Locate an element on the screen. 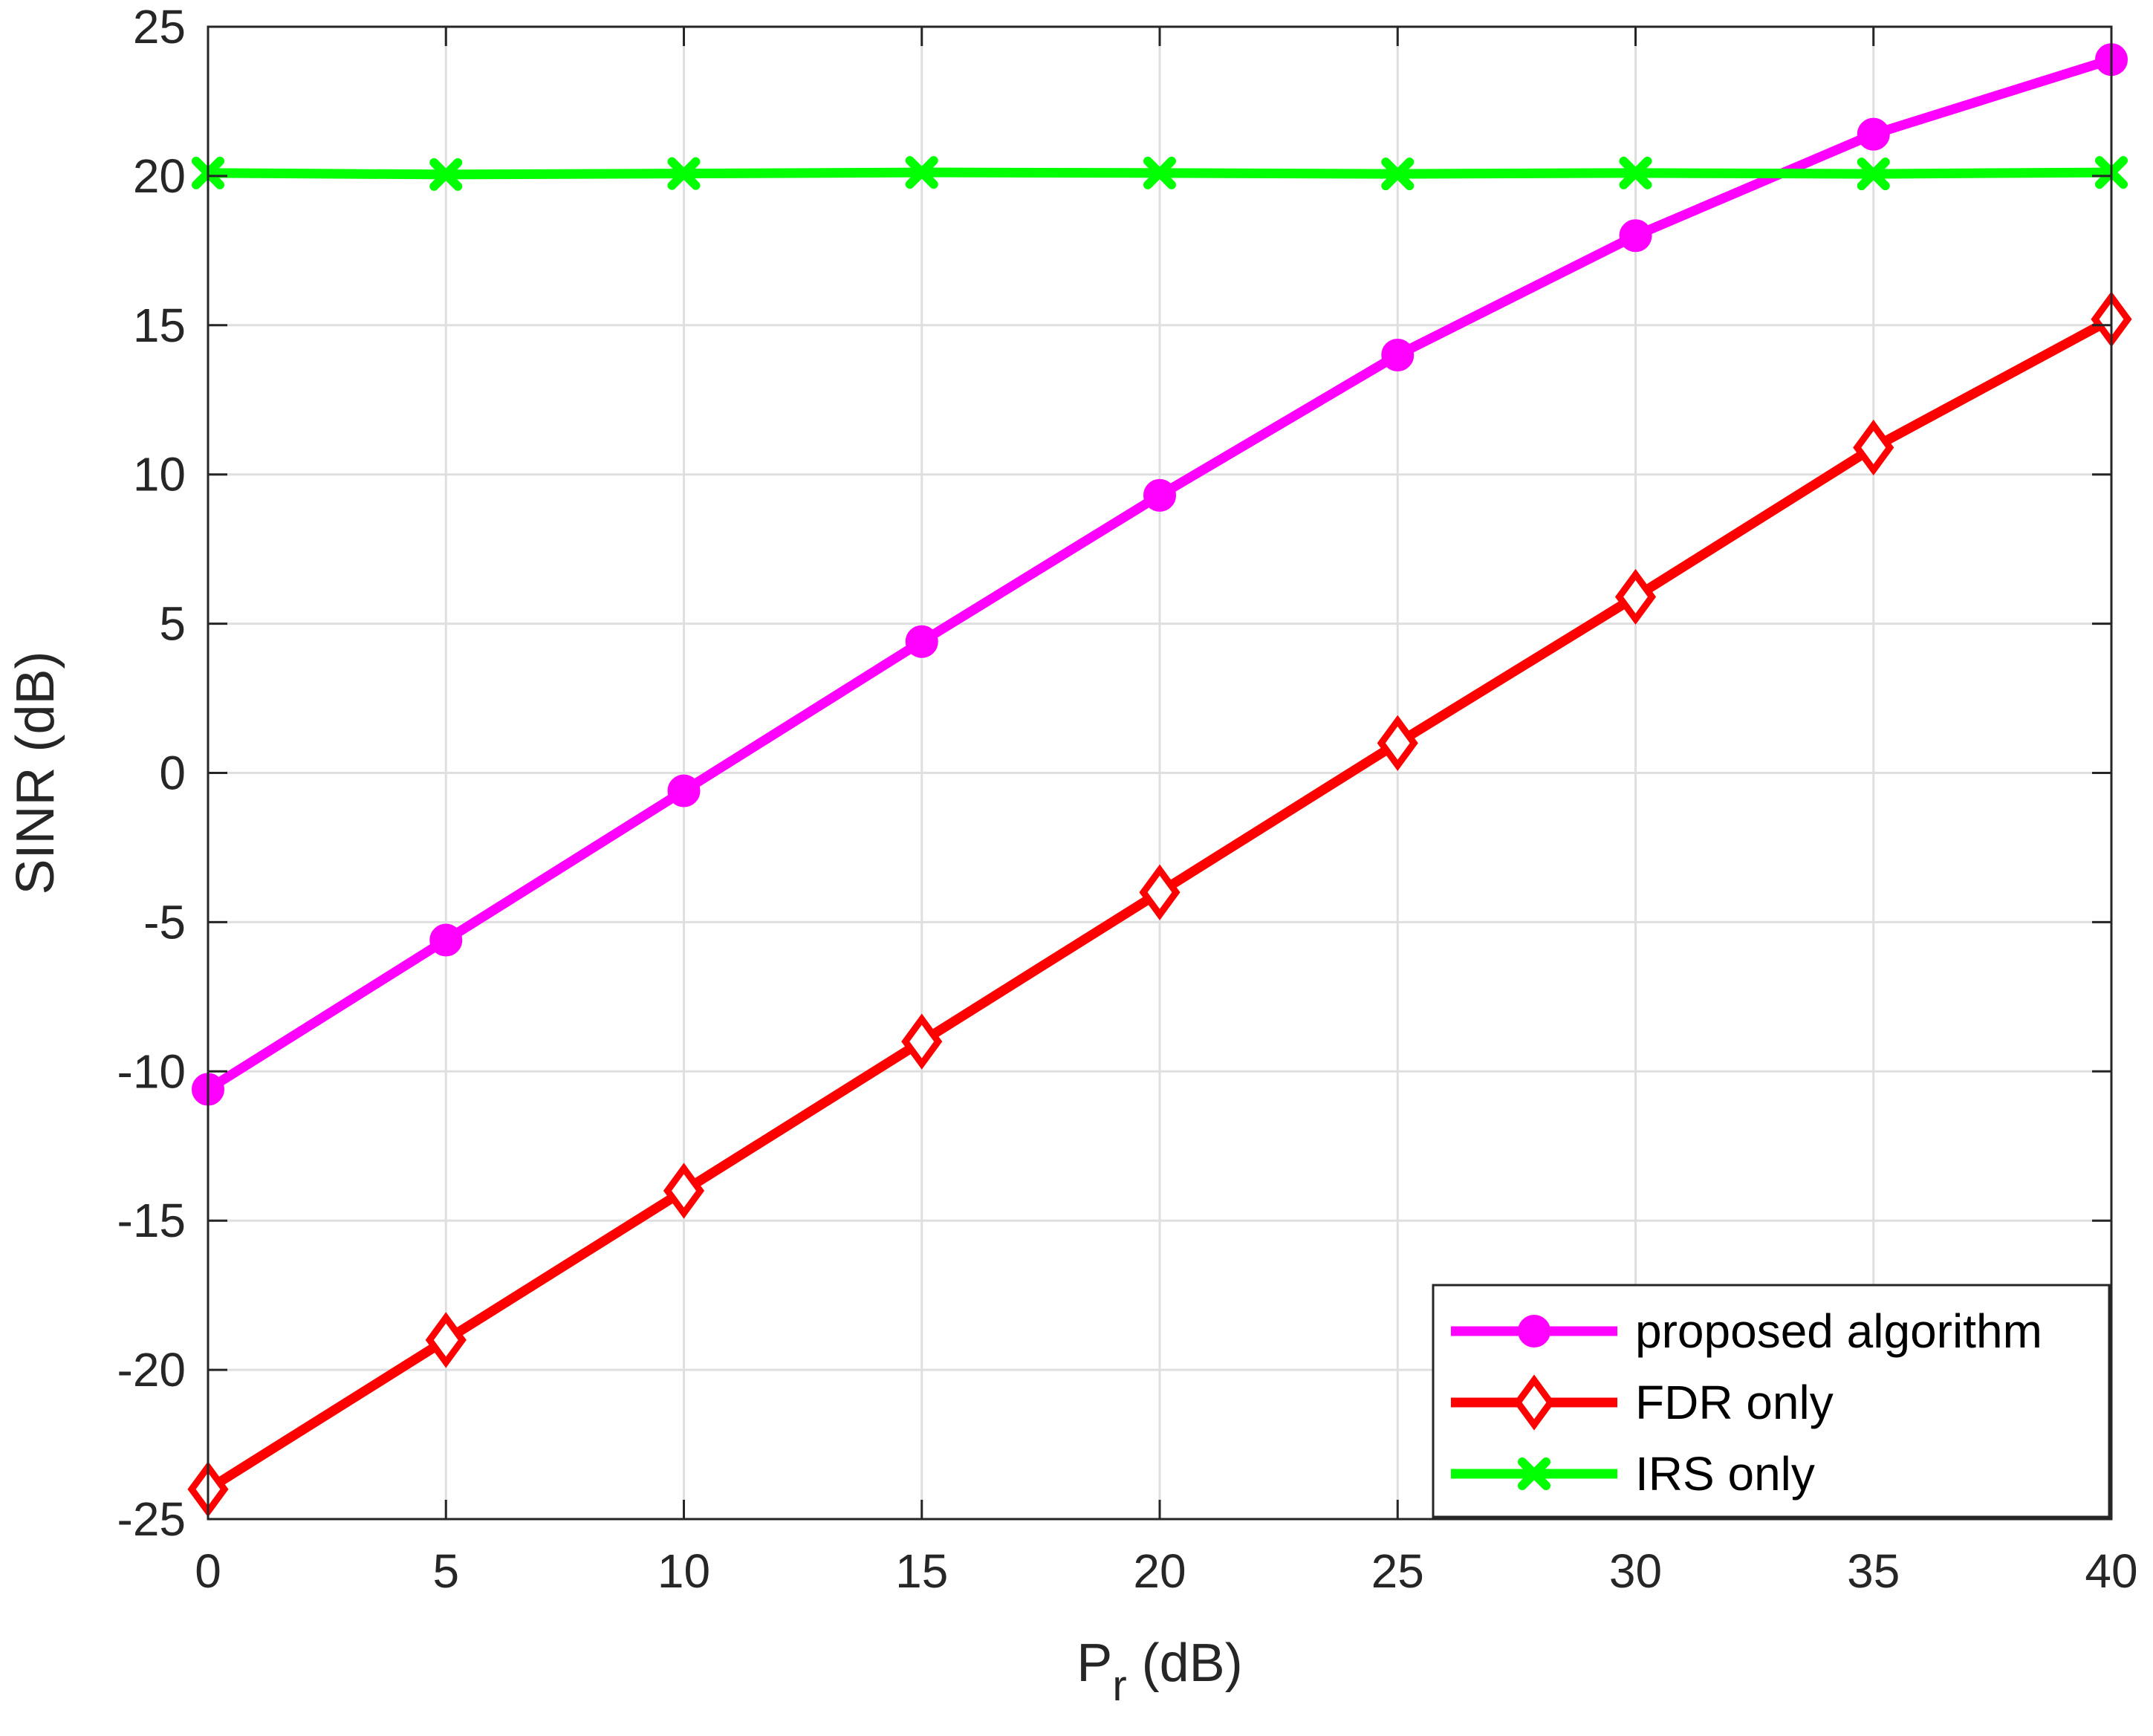 The height and width of the screenshot is (1736, 2153). legend-item: FDR only is located at coordinates (1642, 1402).